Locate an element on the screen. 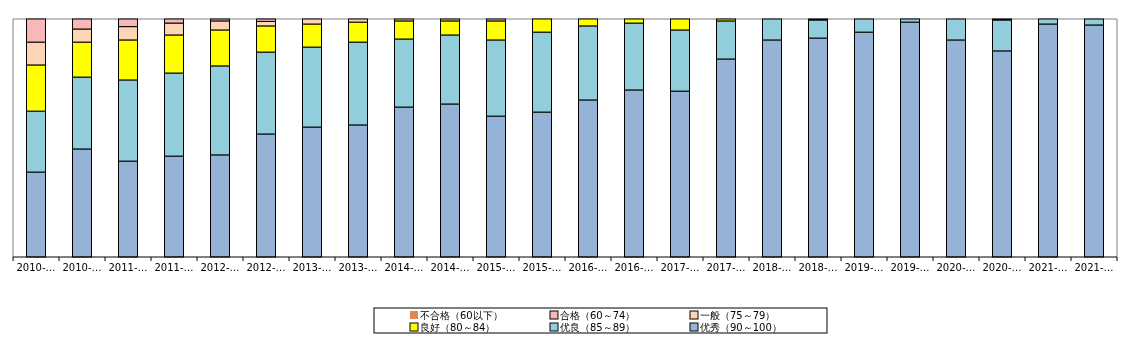 The height and width of the screenshot is (340, 1133). legend-label: 一般（75～79） is located at coordinates (738, 315).